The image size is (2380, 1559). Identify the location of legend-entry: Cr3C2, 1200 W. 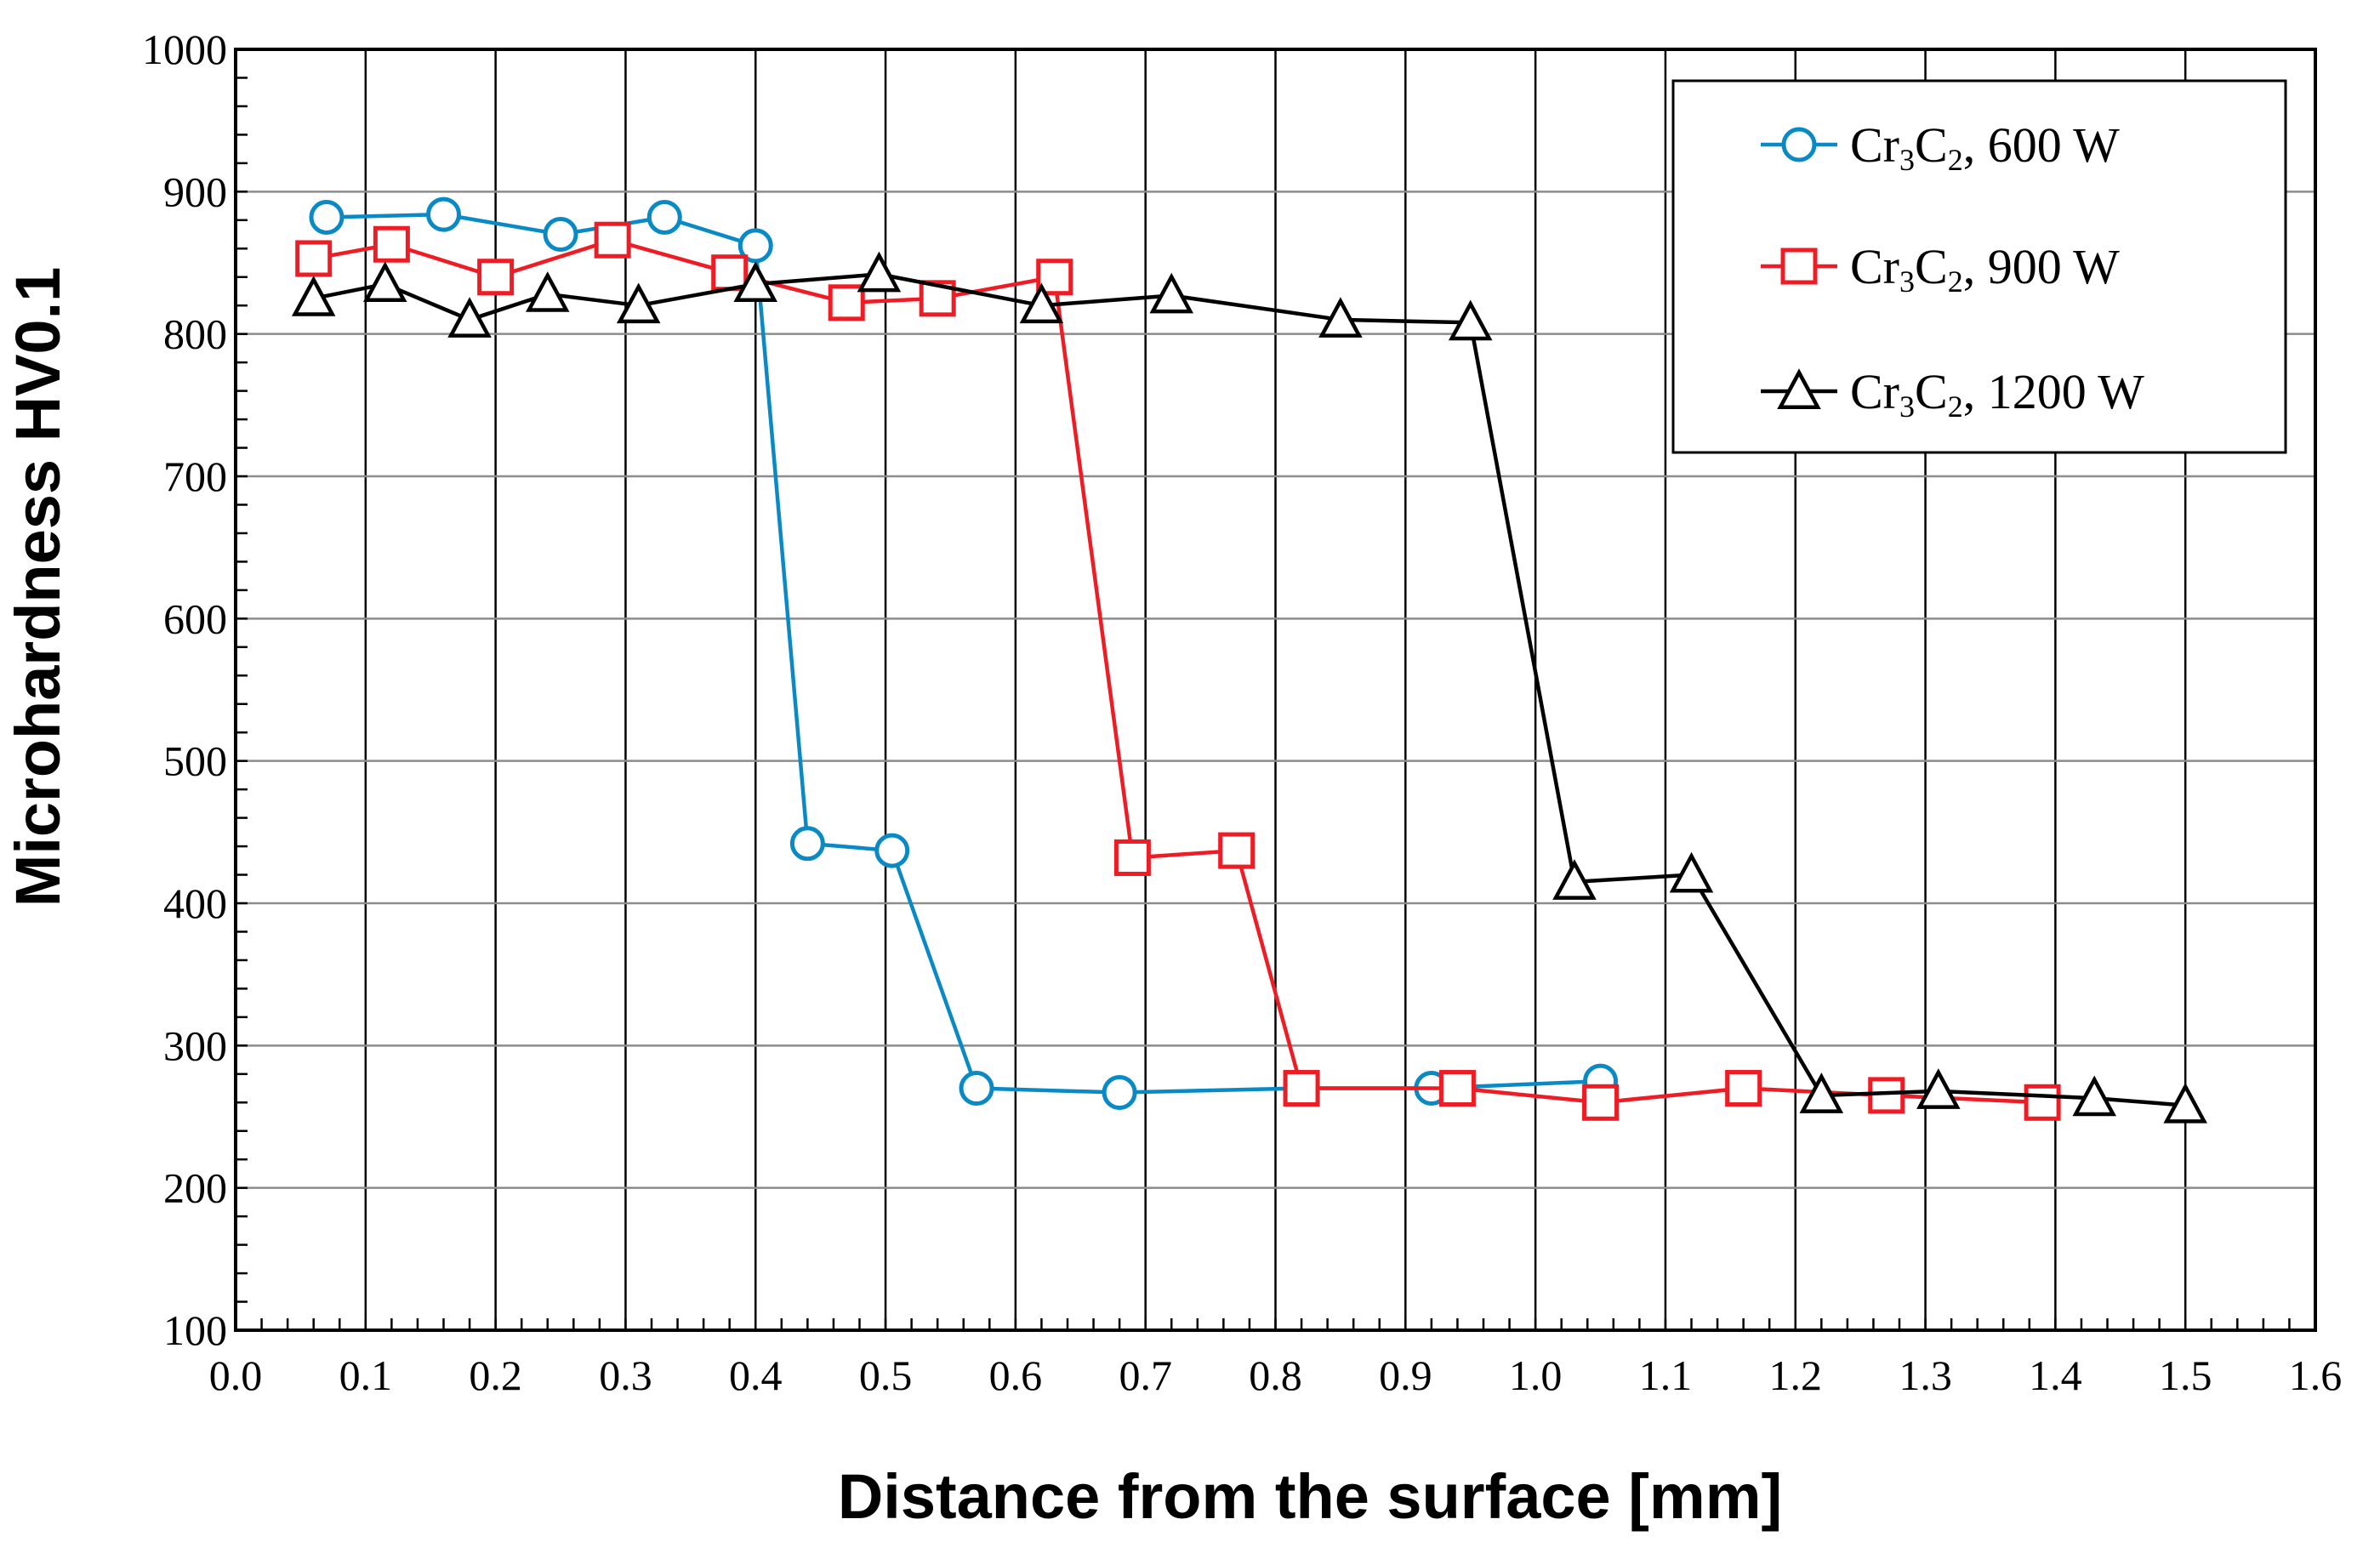
(1952, 394).